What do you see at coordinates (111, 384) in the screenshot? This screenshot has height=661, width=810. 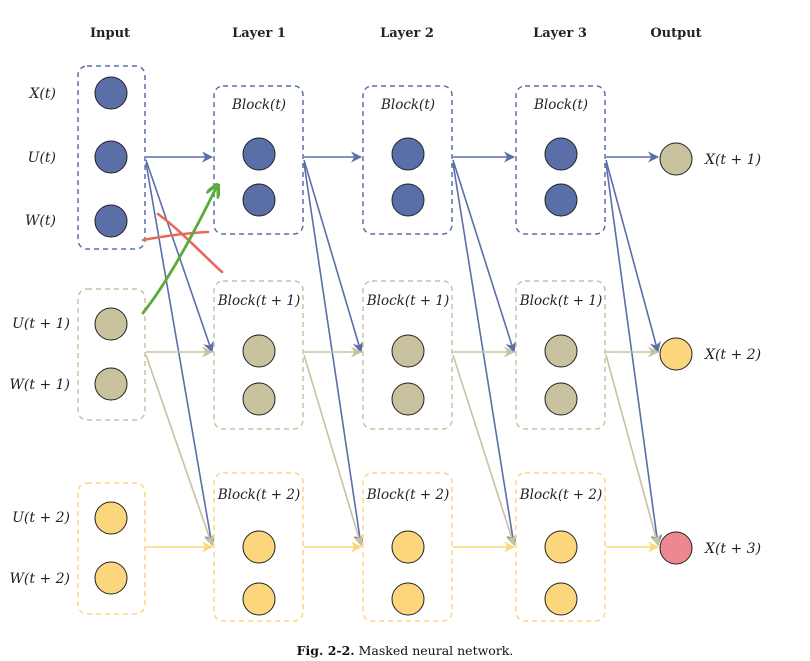 I see `input-node-w-t1` at bounding box center [111, 384].